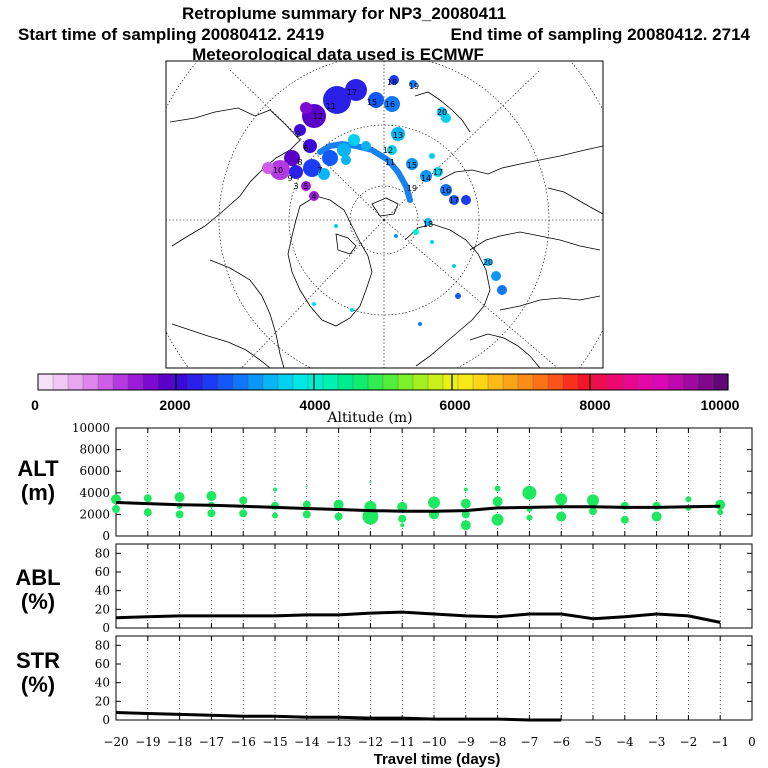 The width and height of the screenshot is (768, 768). I want to click on x-tick-label: −20, so click(115, 742).